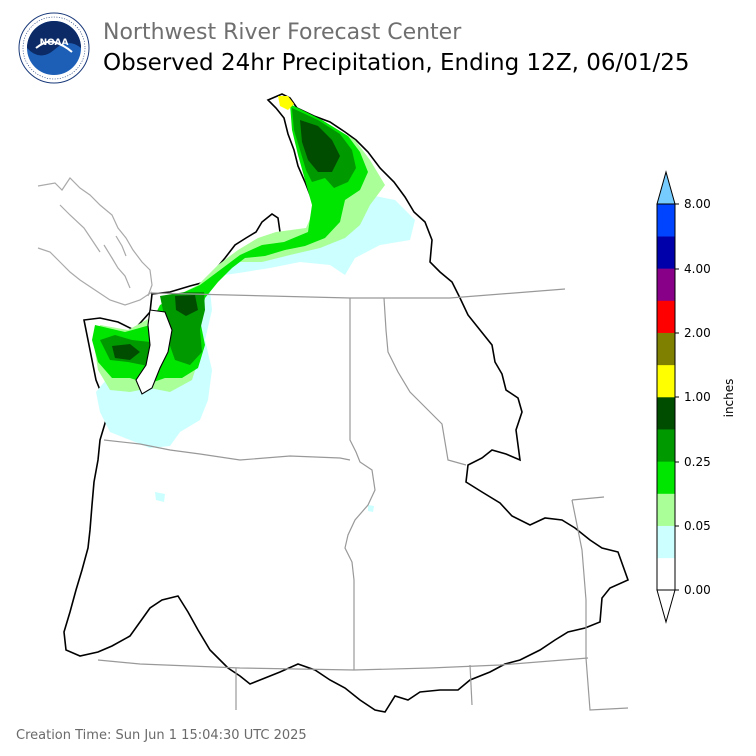  Describe the element at coordinates (697, 462) in the screenshot. I see `legend-tick-label: 0.25` at that location.